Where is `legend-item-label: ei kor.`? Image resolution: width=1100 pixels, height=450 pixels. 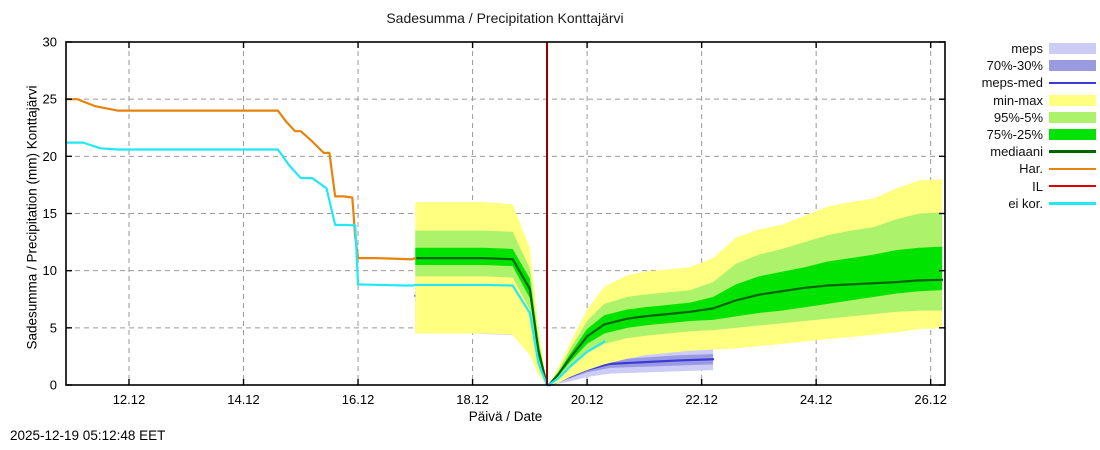 legend-item-label: ei kor. is located at coordinates (1025, 203).